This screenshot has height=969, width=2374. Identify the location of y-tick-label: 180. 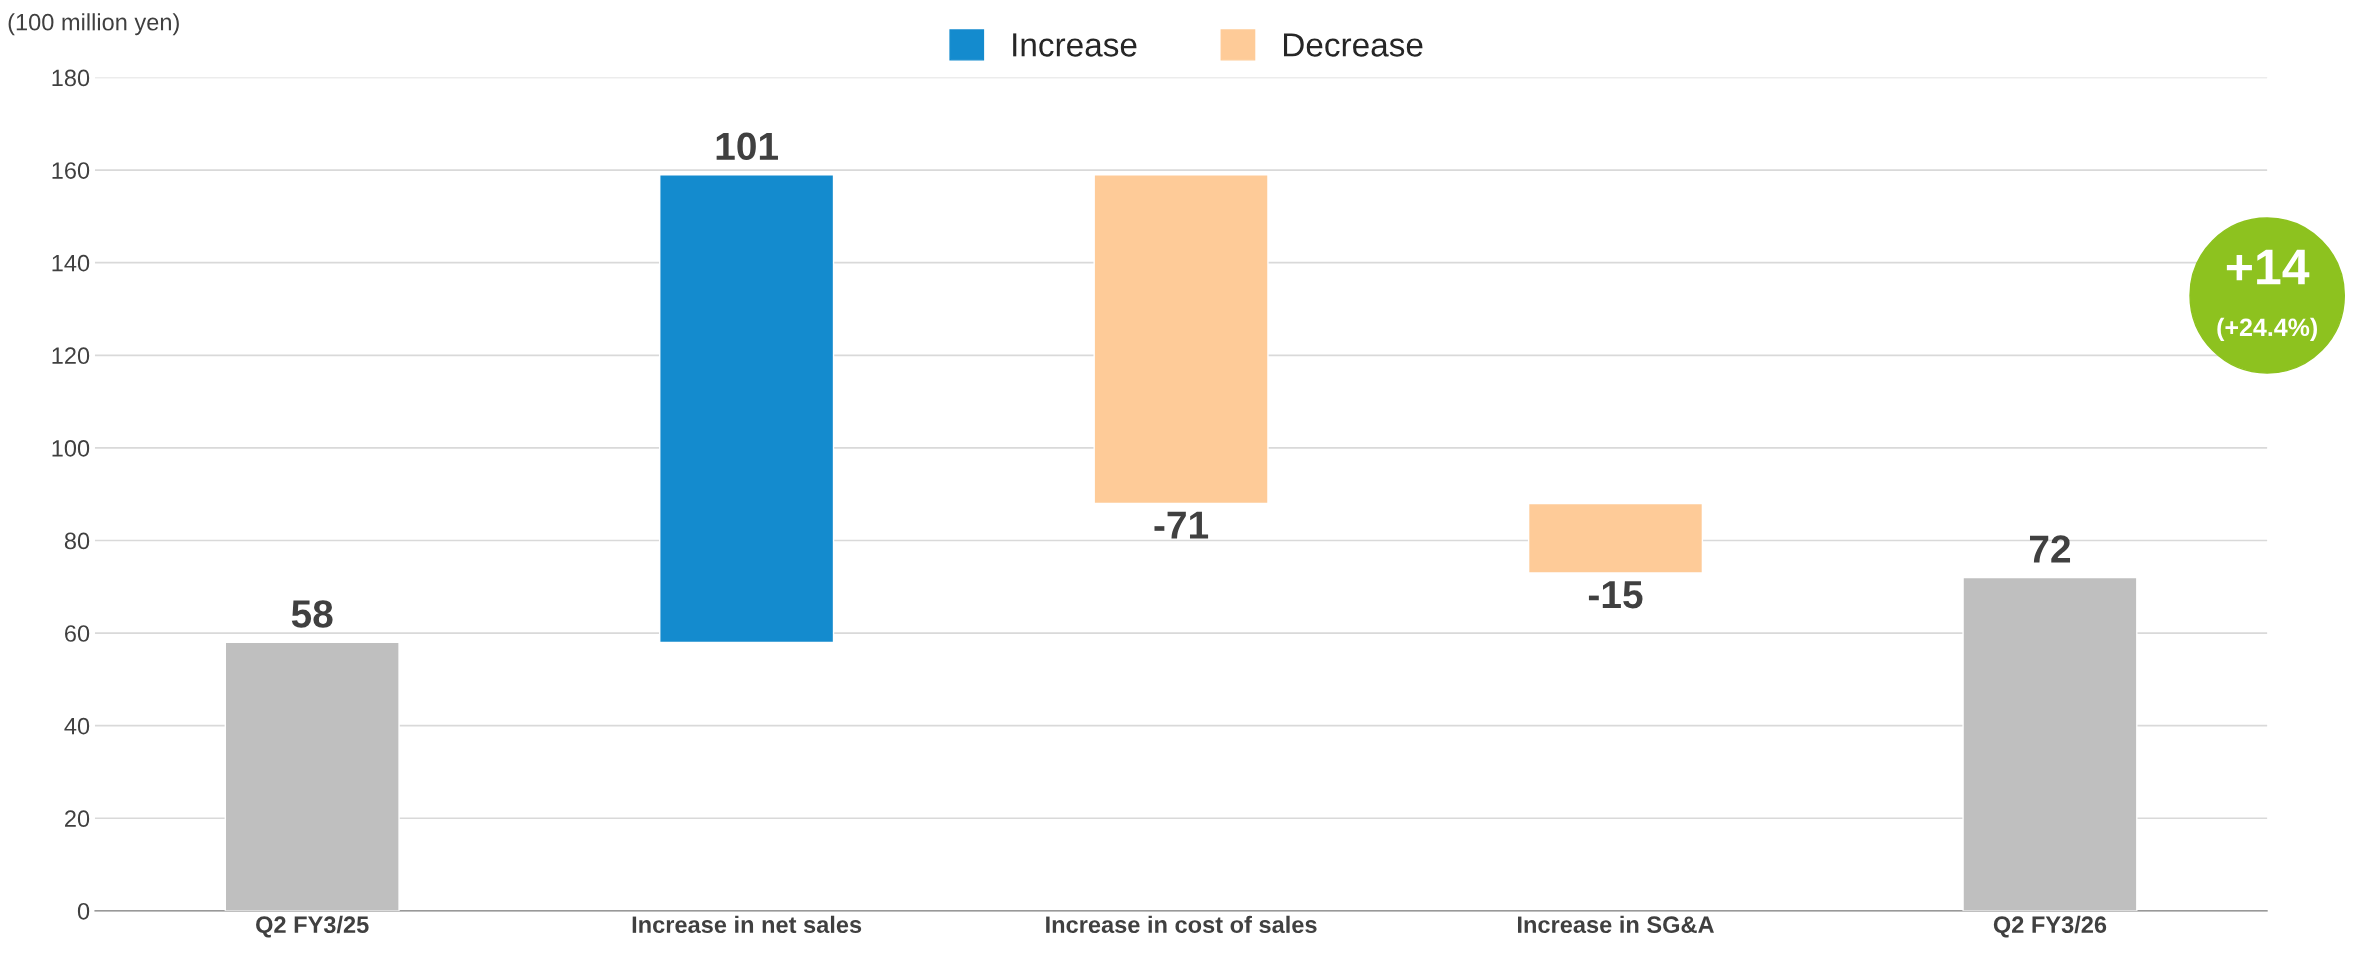
(71, 78).